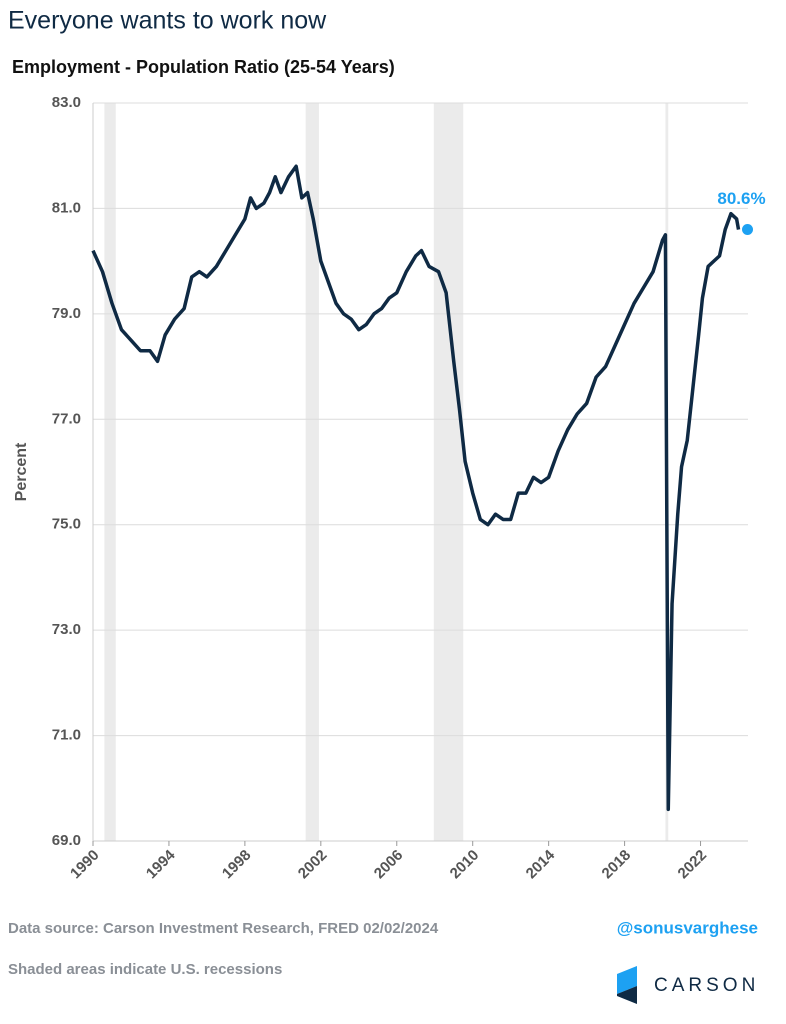 The image size is (786, 1024). What do you see at coordinates (66, 629) in the screenshot?
I see `y-tick-label: 73.0` at bounding box center [66, 629].